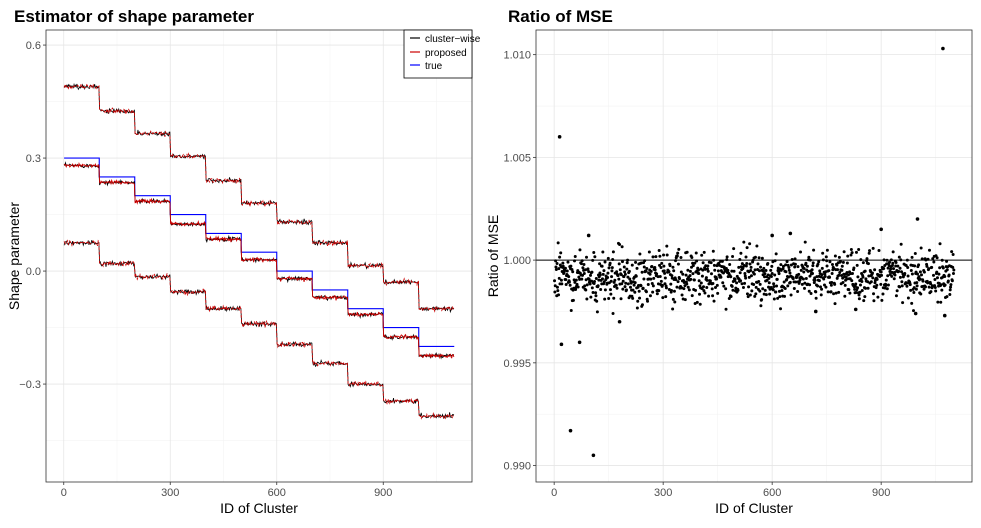 This screenshot has height=528, width=981. I want to click on left-ytick-label: 0.3, so click(33, 159).